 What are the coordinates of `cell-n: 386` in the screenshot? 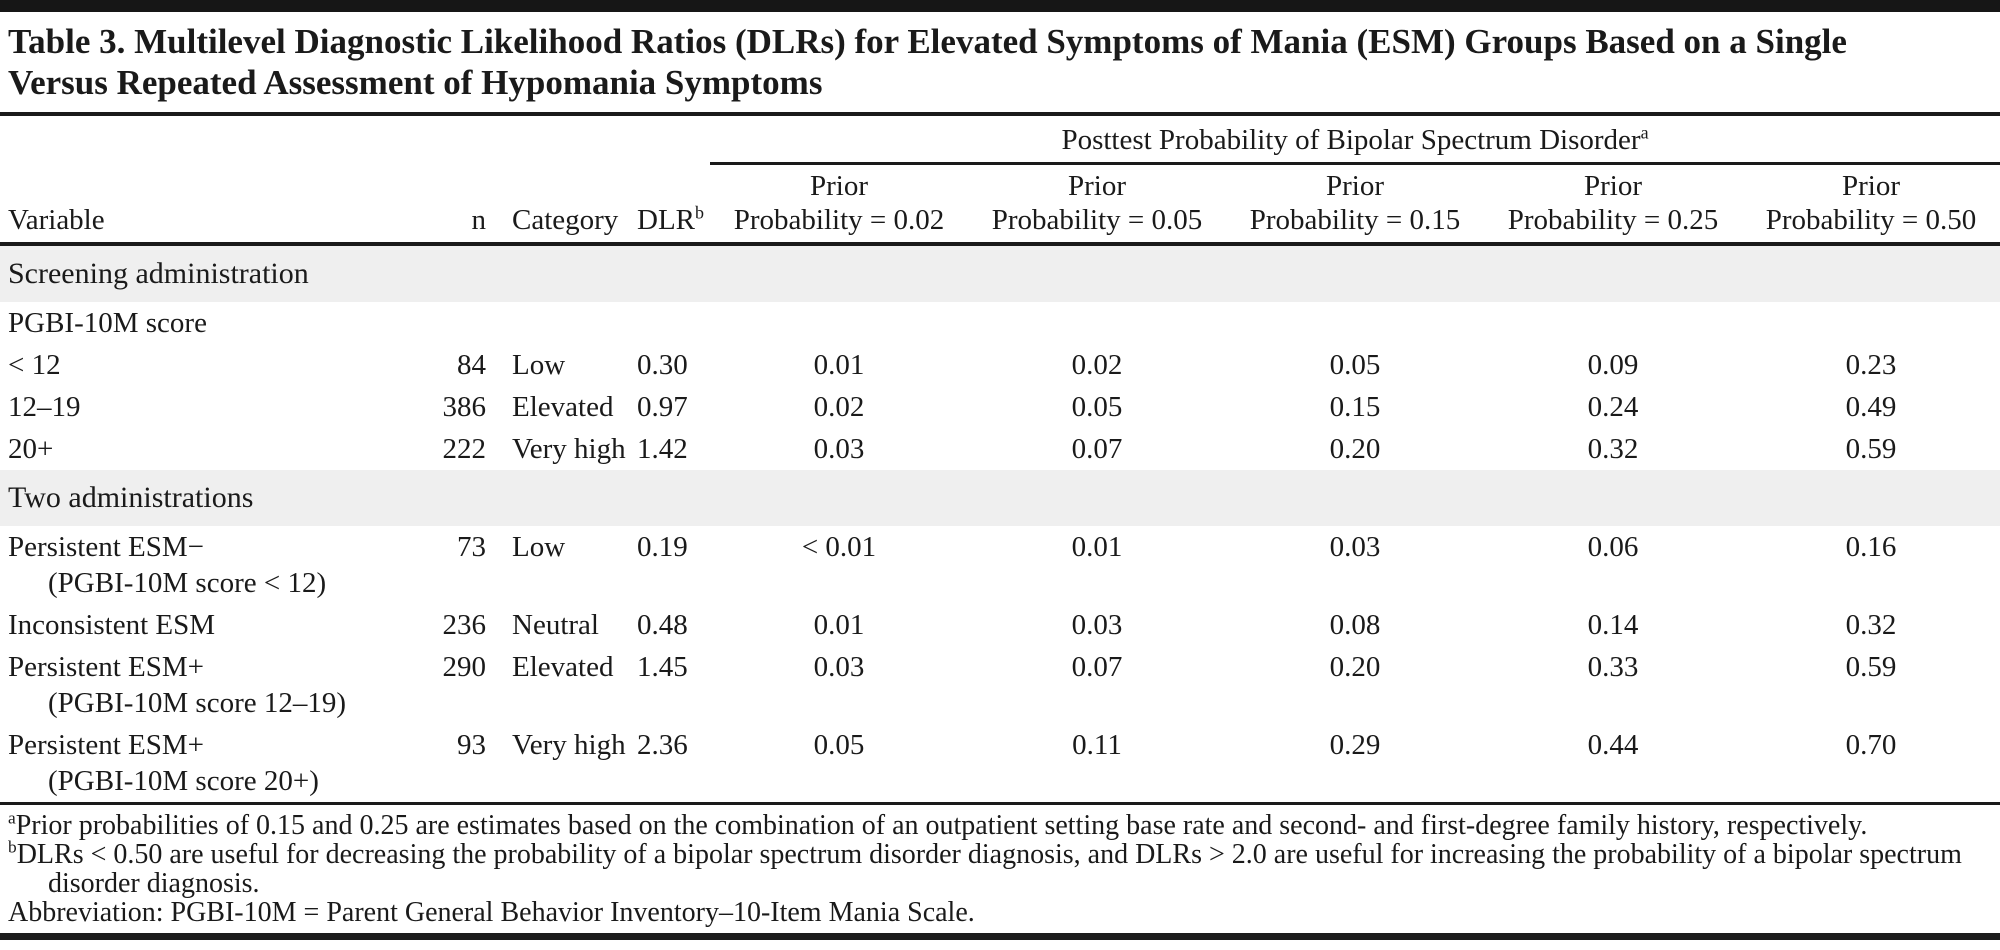 It's located at (464, 407).